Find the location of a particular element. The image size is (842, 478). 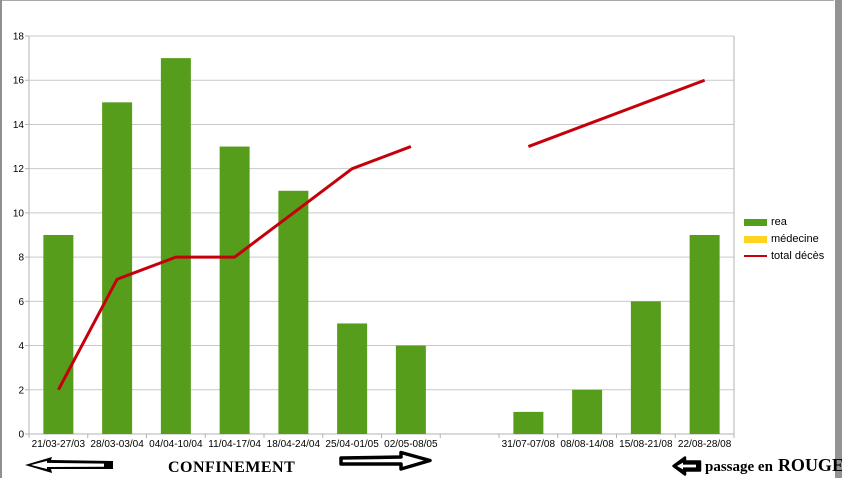

y-axis-label: 4 is located at coordinates (21, 346).